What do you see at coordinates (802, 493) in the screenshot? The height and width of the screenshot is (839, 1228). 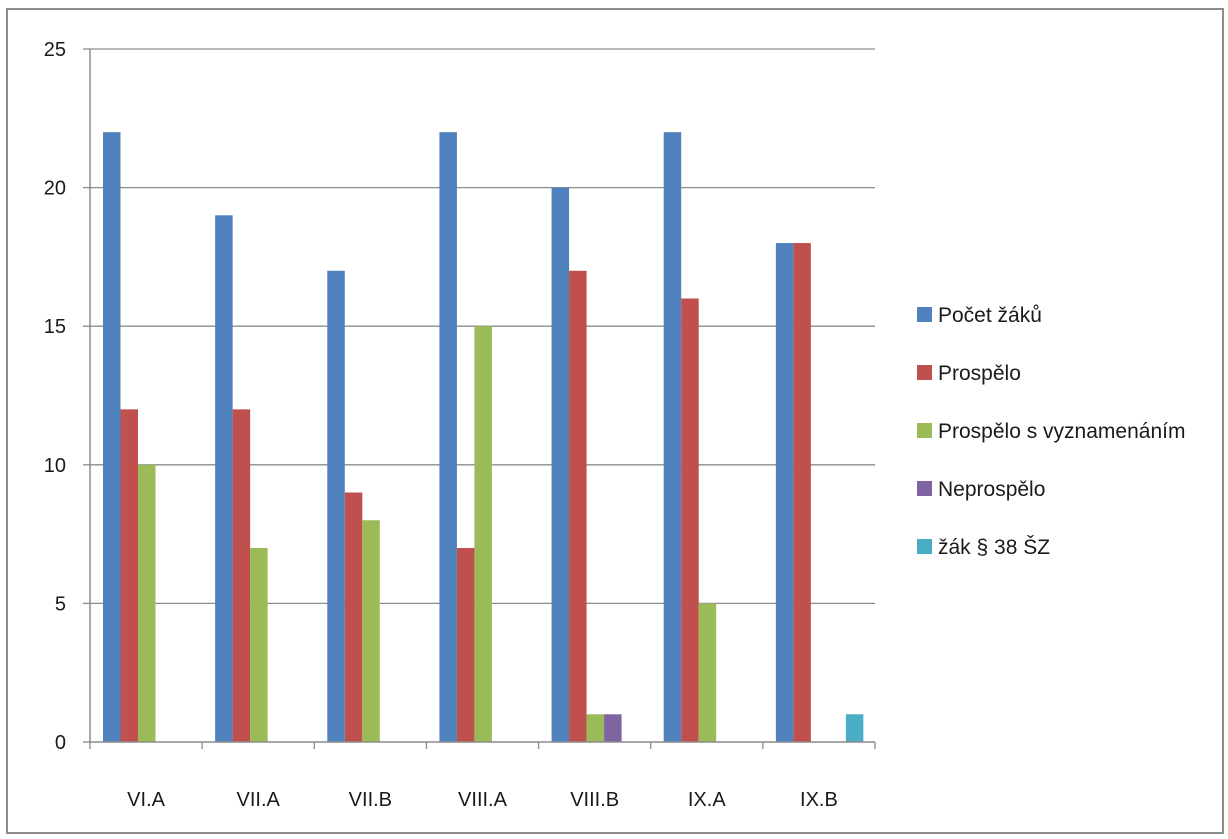 I see `bar-IX.B-series-1` at bounding box center [802, 493].